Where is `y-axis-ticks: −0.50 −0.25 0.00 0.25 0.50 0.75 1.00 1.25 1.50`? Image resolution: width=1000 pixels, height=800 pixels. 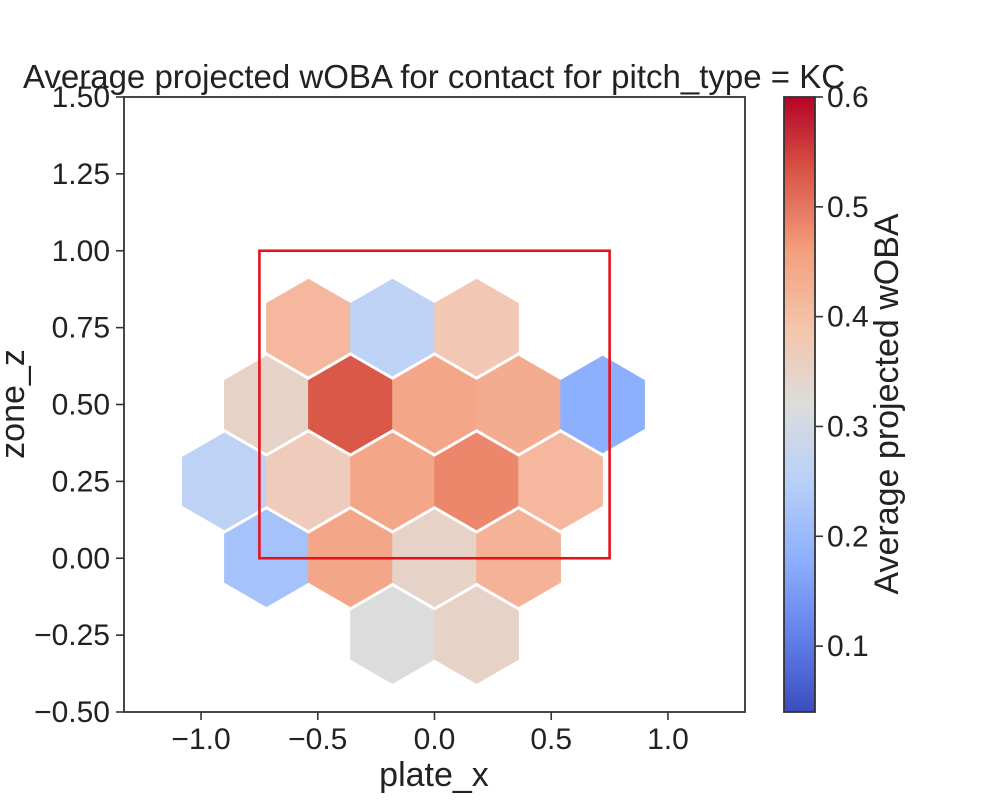
y-axis-ticks: −0.50 −0.25 0.00 0.25 0.50 0.75 1.00 1.25 1.50 is located at coordinates (79, 405).